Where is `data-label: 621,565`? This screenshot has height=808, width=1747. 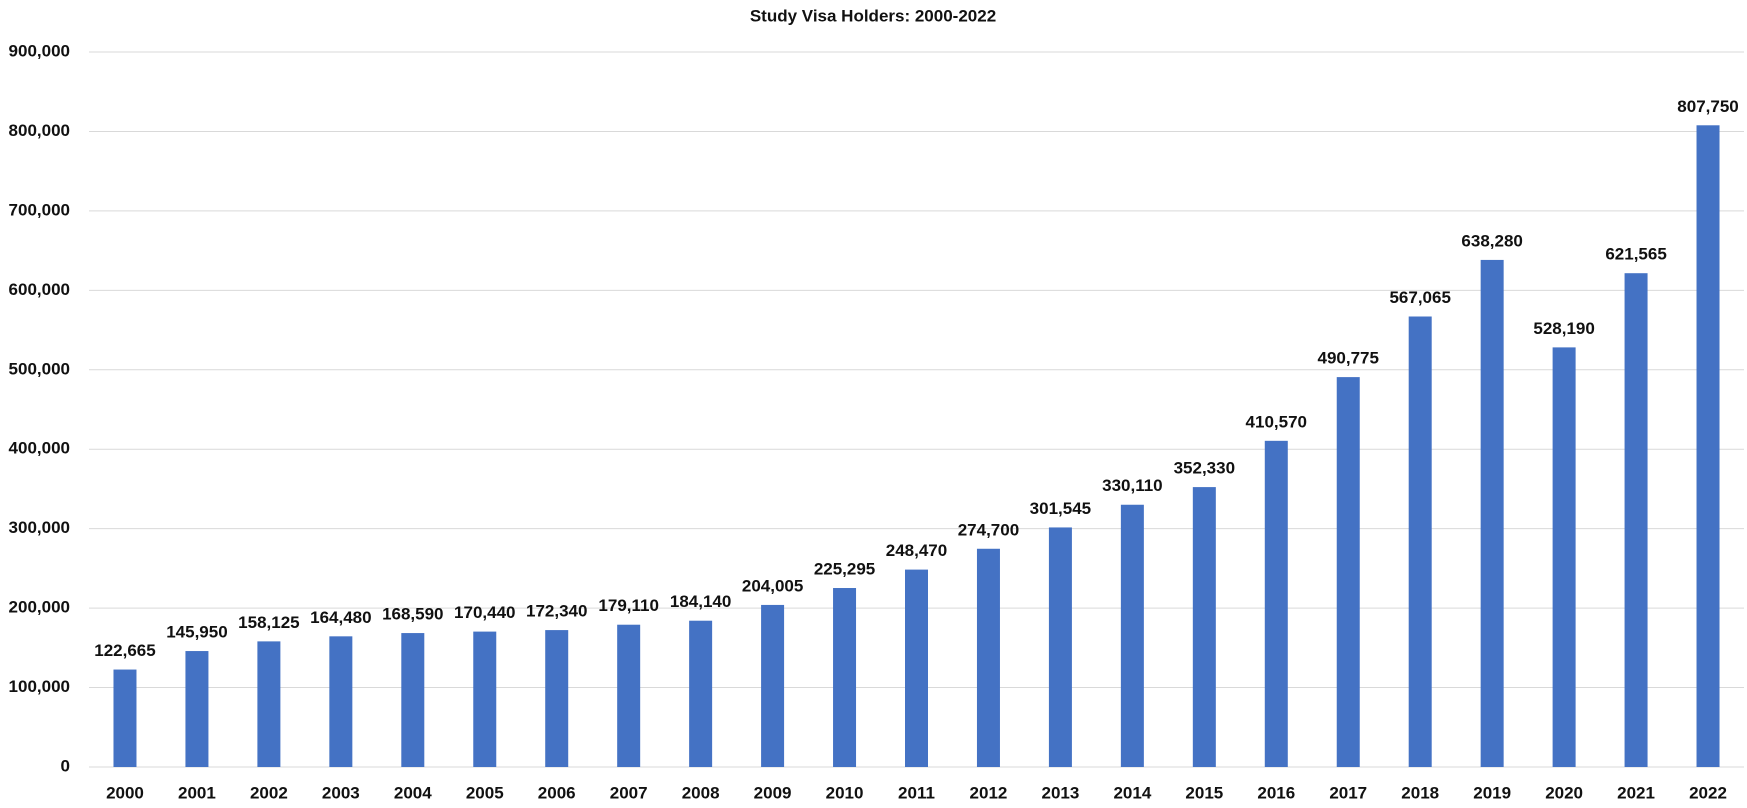 data-label: 621,565 is located at coordinates (1635, 254).